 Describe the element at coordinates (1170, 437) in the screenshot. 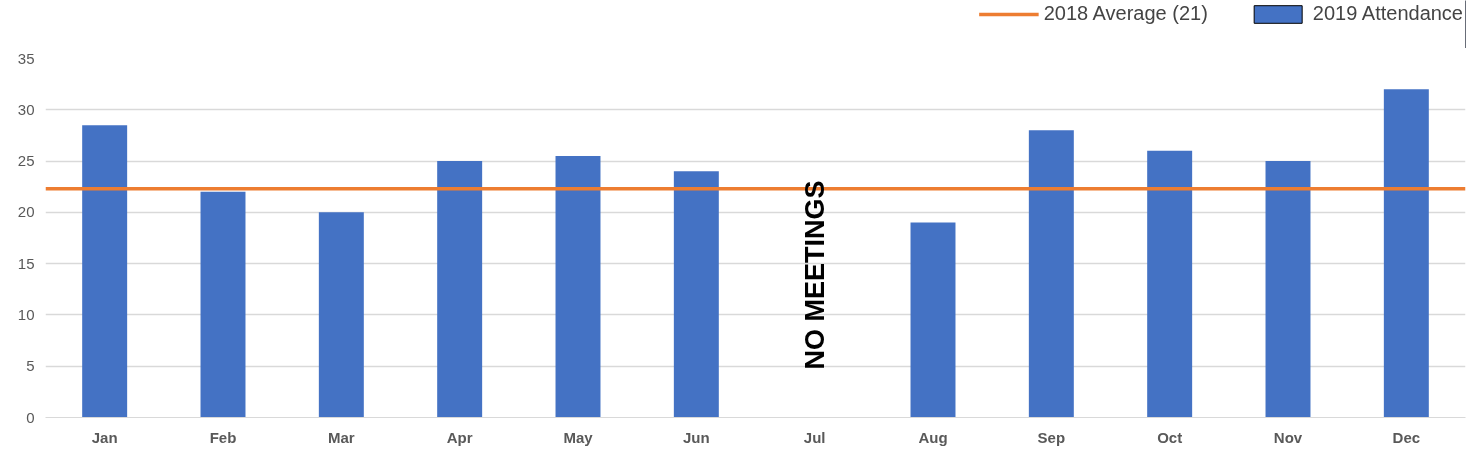

I see `x-tick-label: Oct` at that location.